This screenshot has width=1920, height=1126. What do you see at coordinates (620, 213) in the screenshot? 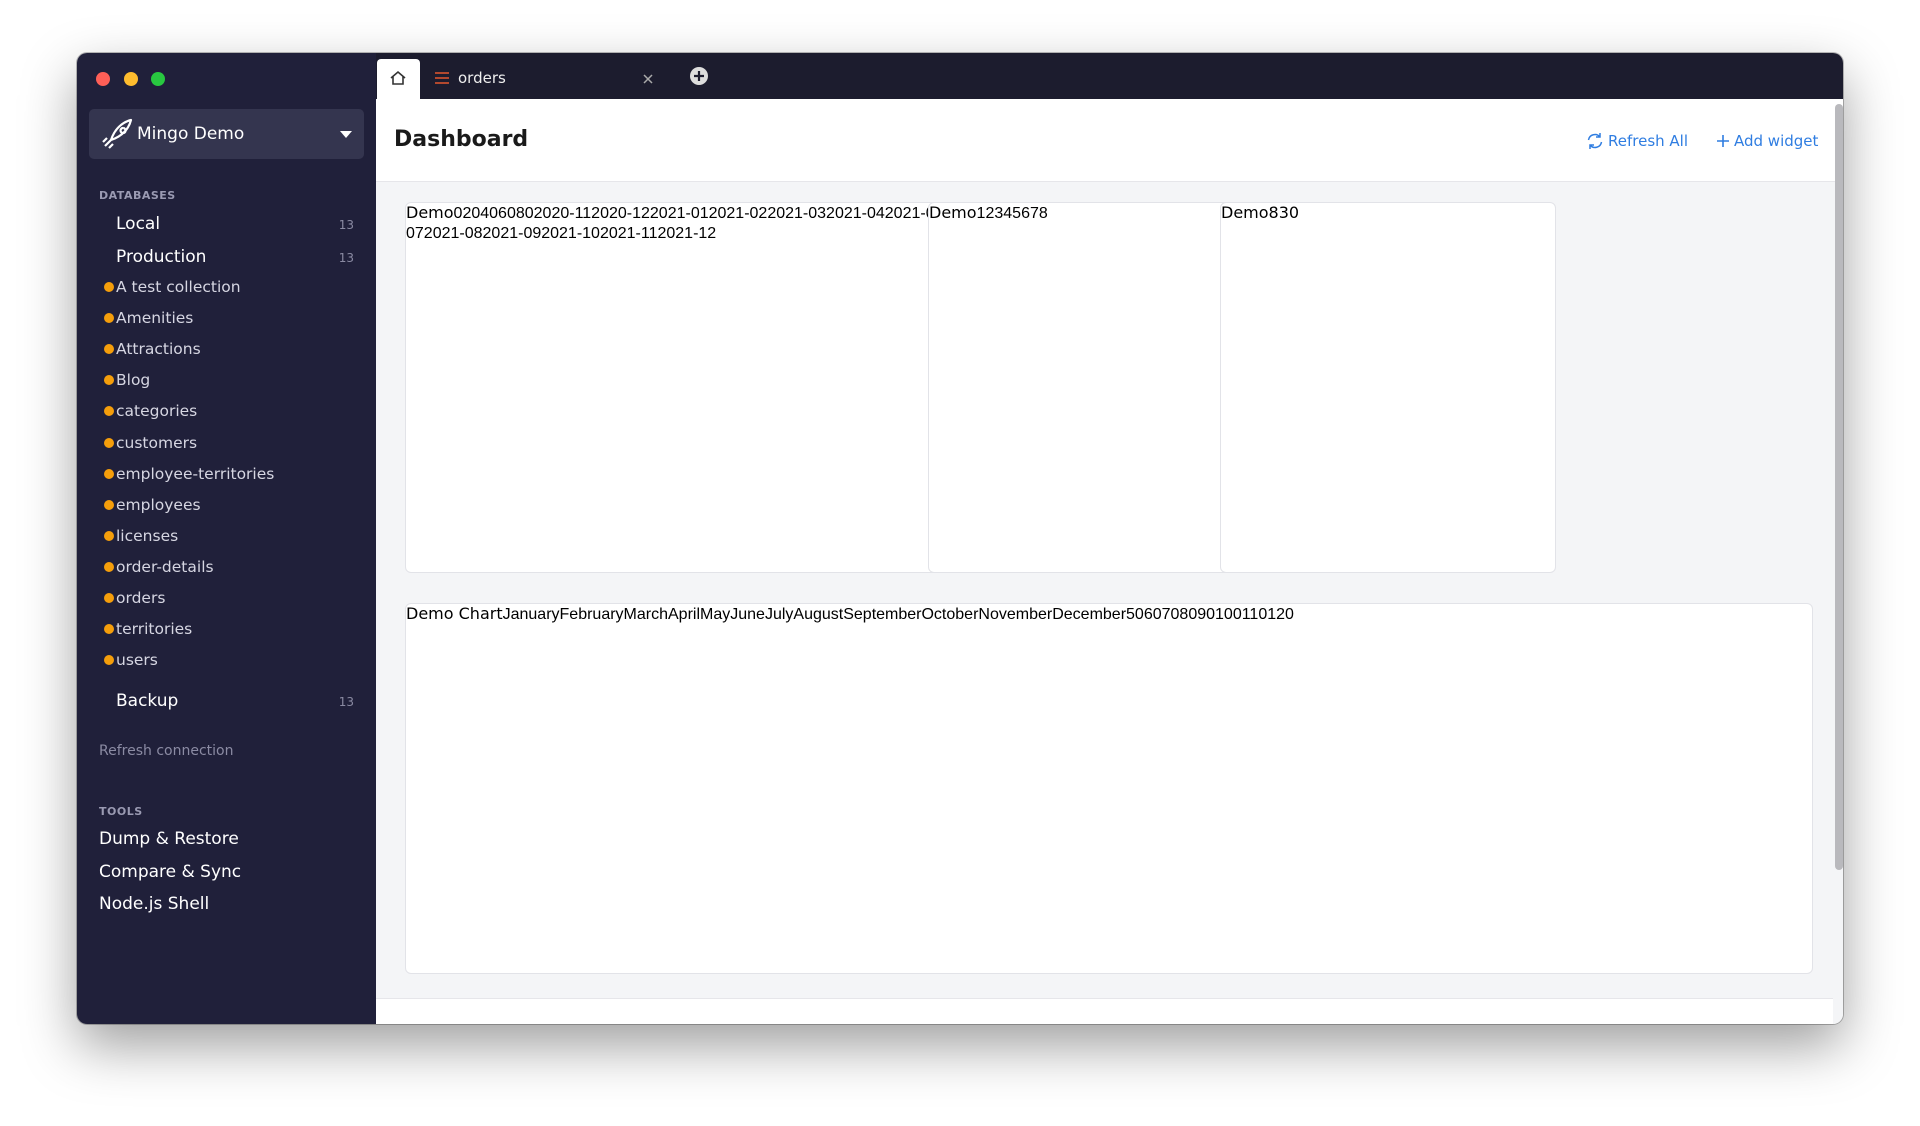
I see `x-tick-label: 2020-12` at bounding box center [620, 213].